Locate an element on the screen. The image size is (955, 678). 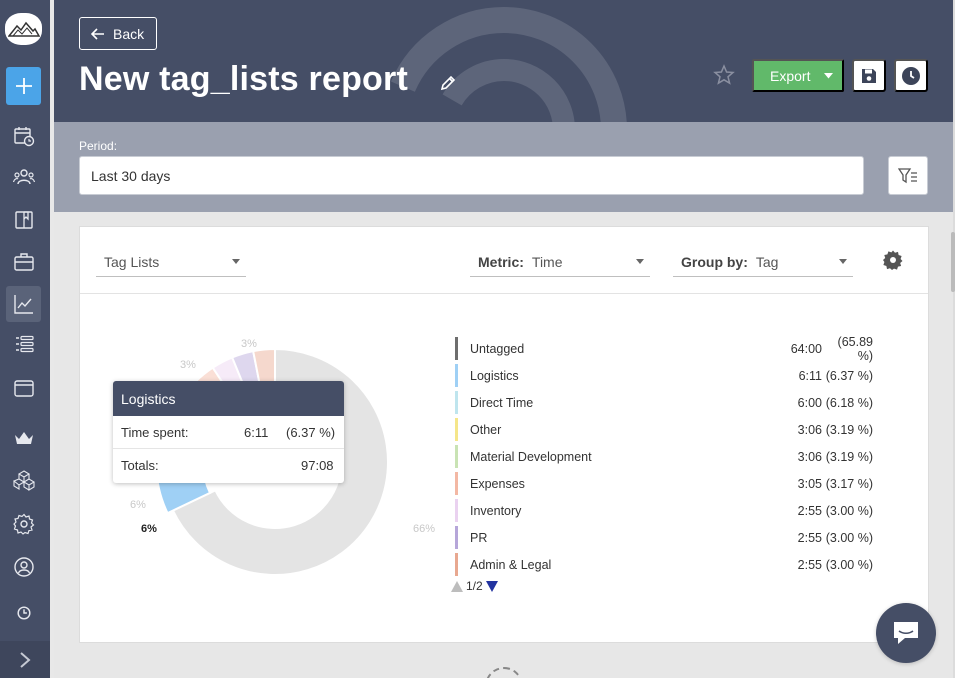
sidebar is located at coordinates (25, 339).